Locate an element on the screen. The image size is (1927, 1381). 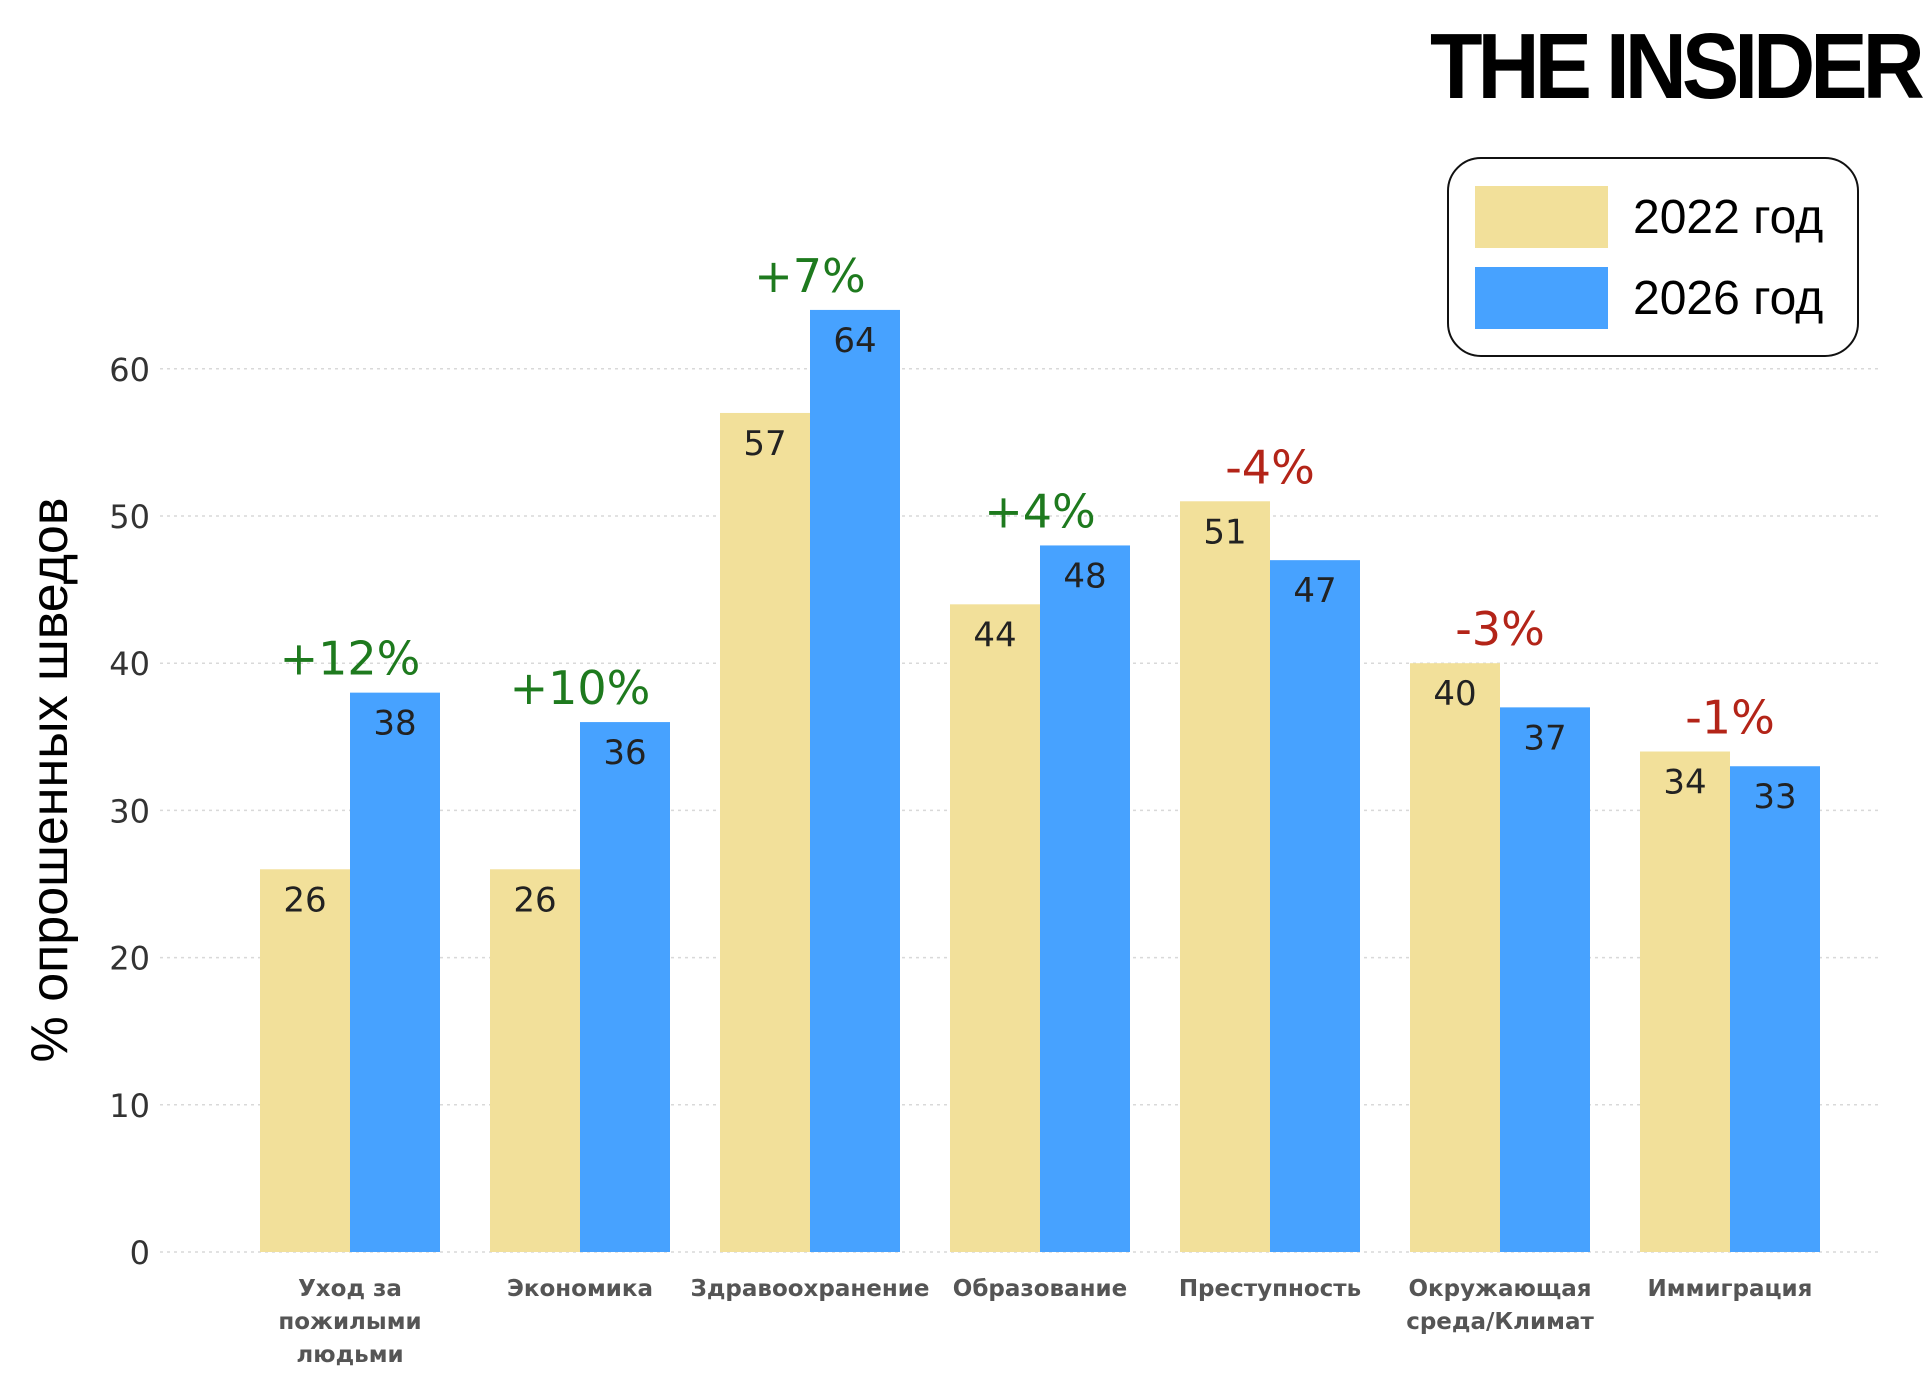
value-label-0-0: 26 is located at coordinates (304, 900).